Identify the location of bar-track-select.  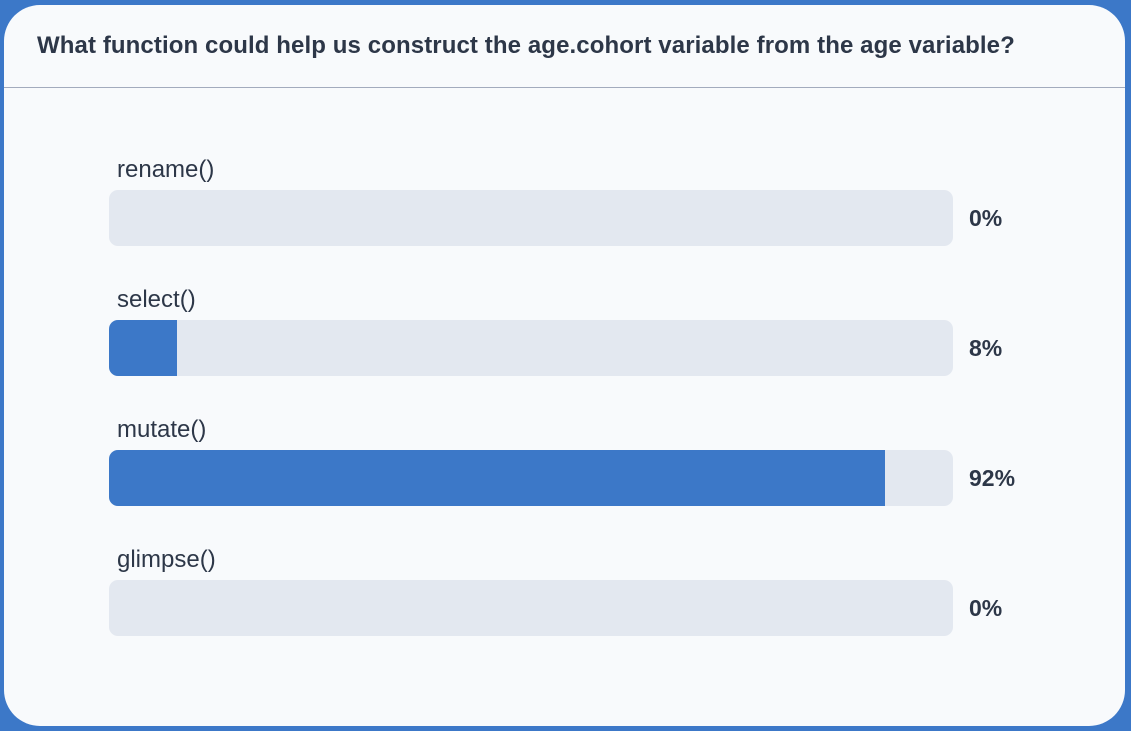
(531, 348).